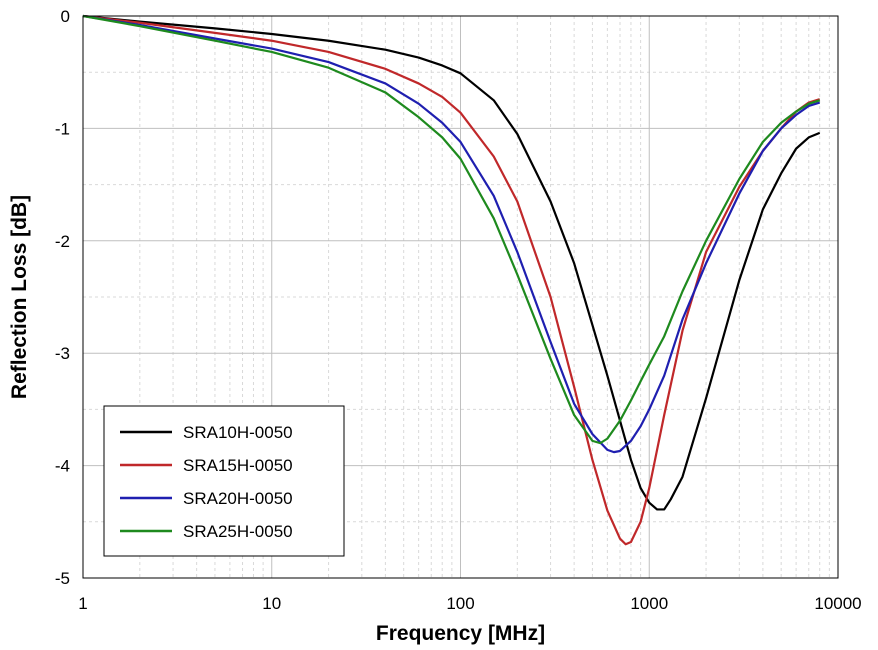 The width and height of the screenshot is (878, 650). What do you see at coordinates (19, 297) in the screenshot?
I see `y-axis-title: Reflection Loss [dB]` at bounding box center [19, 297].